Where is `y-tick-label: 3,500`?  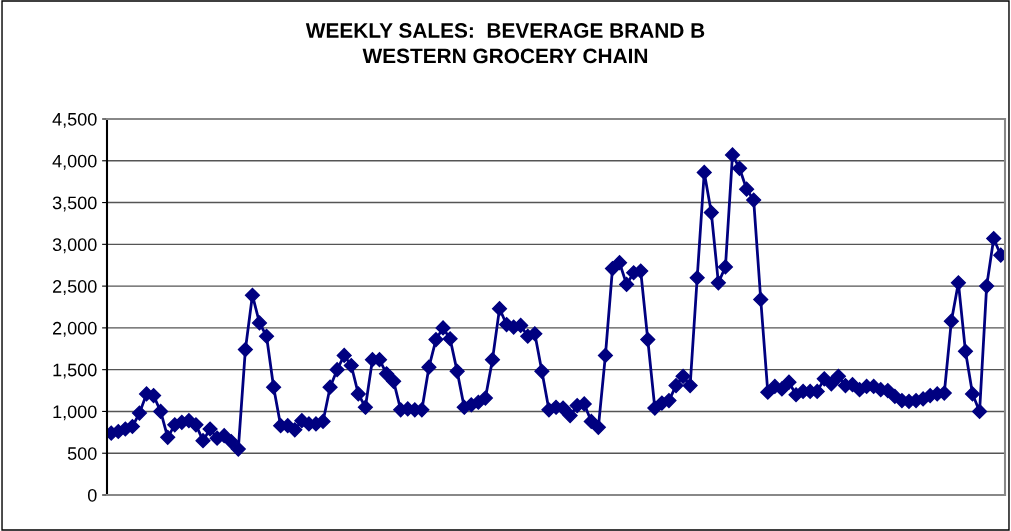 y-tick-label: 3,500 is located at coordinates (74, 204).